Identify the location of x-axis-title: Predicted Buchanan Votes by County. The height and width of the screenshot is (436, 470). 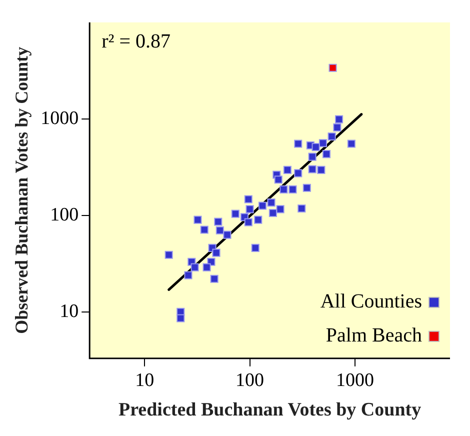
(270, 410).